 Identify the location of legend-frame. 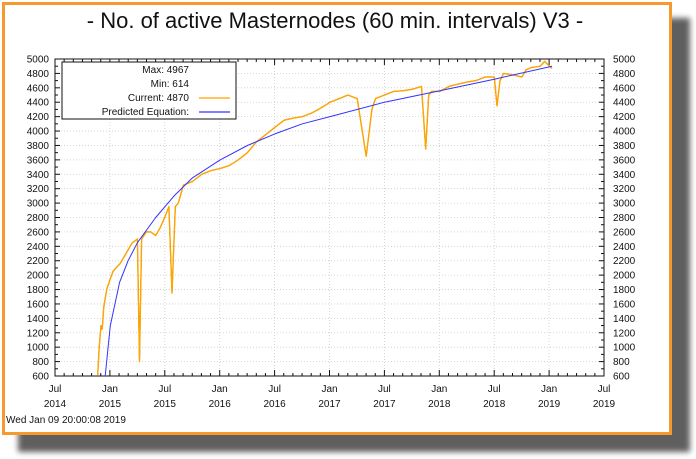
(149, 90).